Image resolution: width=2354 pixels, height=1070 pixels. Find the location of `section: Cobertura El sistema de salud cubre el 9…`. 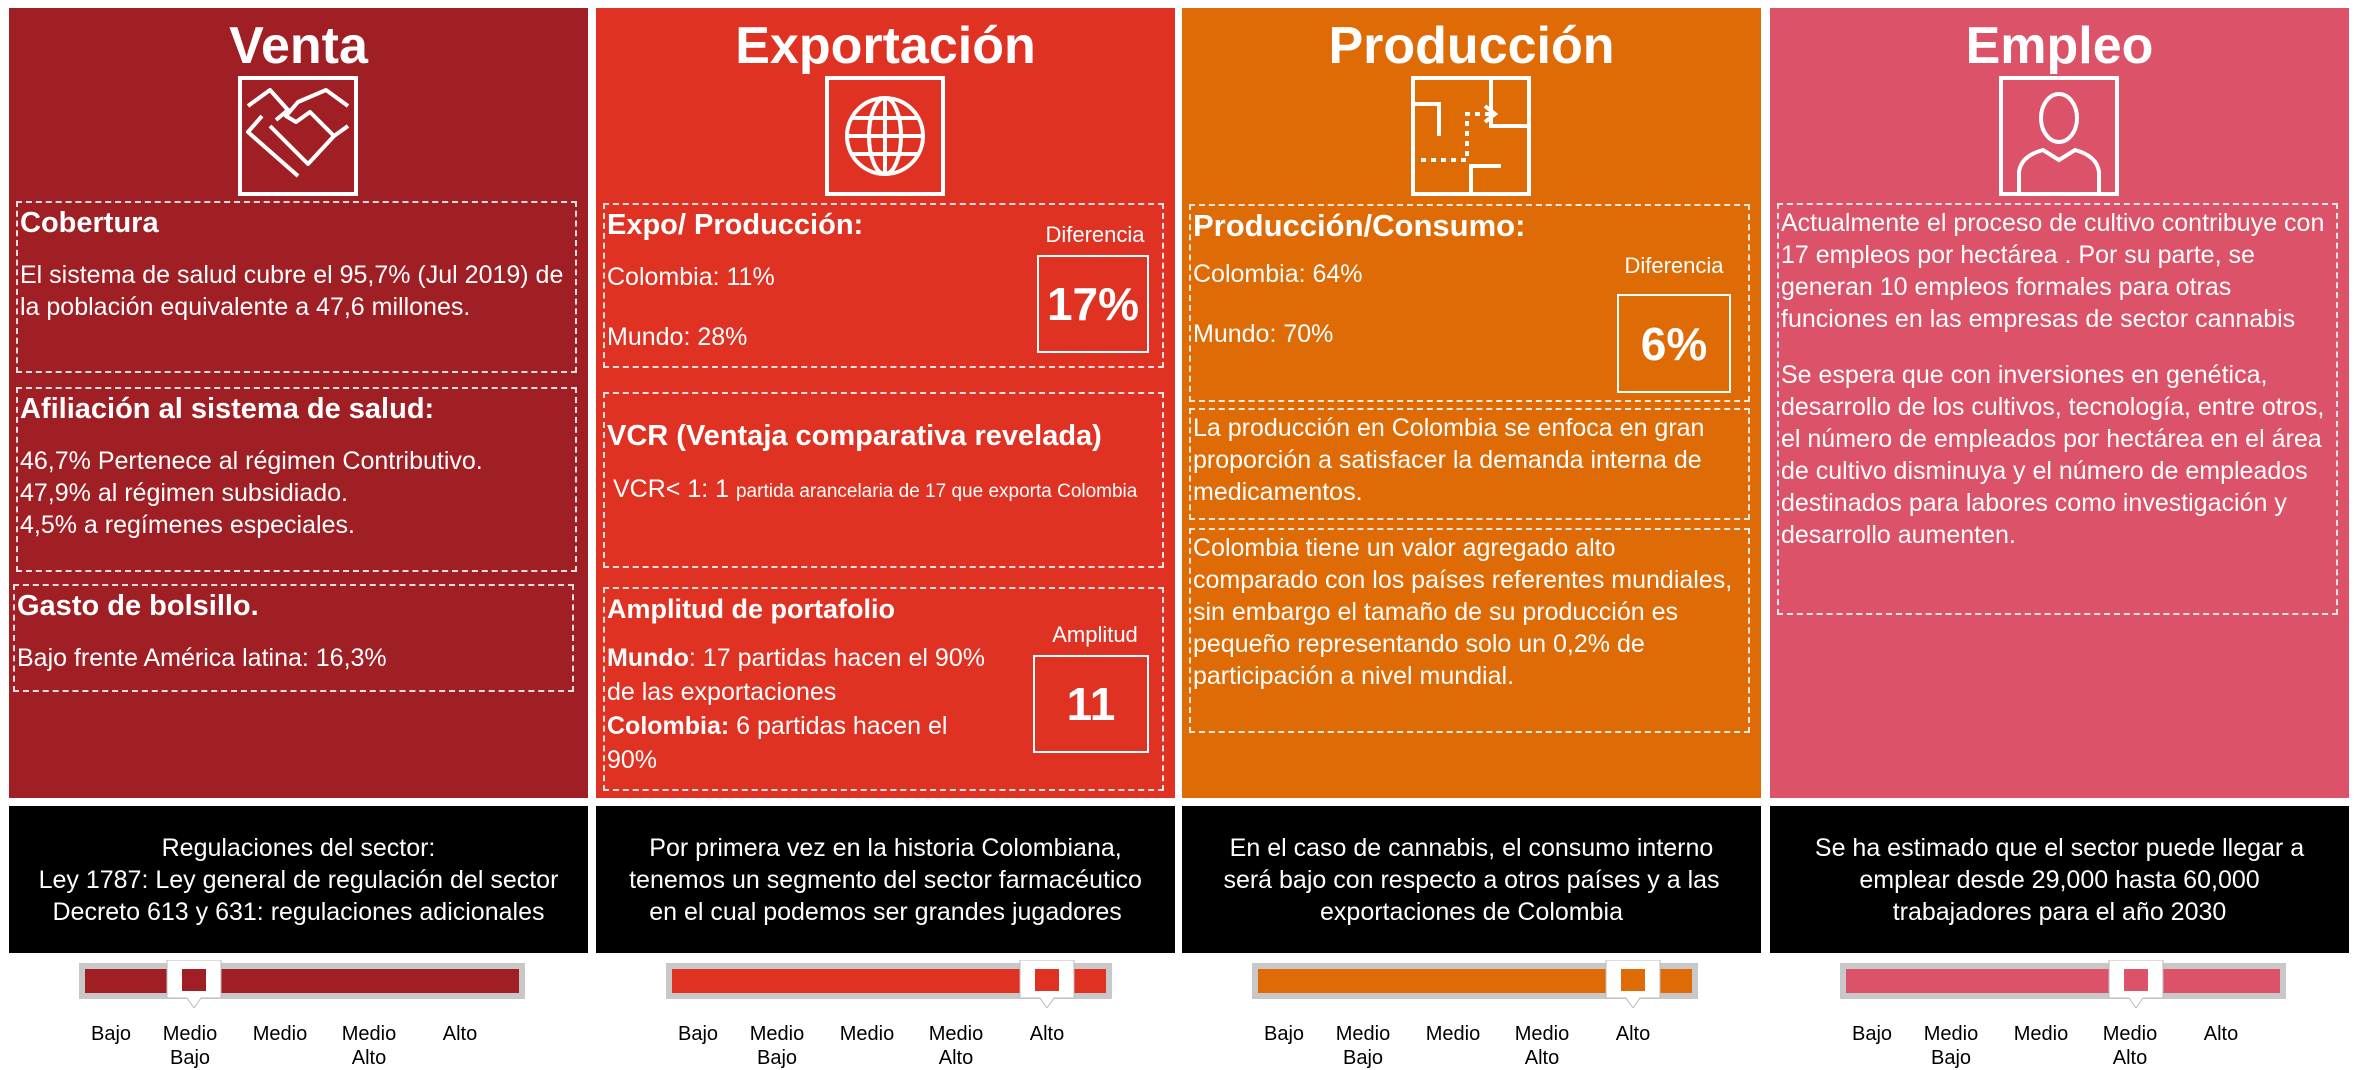

section: Cobertura El sistema de salud cubre el 9… is located at coordinates (296, 287).